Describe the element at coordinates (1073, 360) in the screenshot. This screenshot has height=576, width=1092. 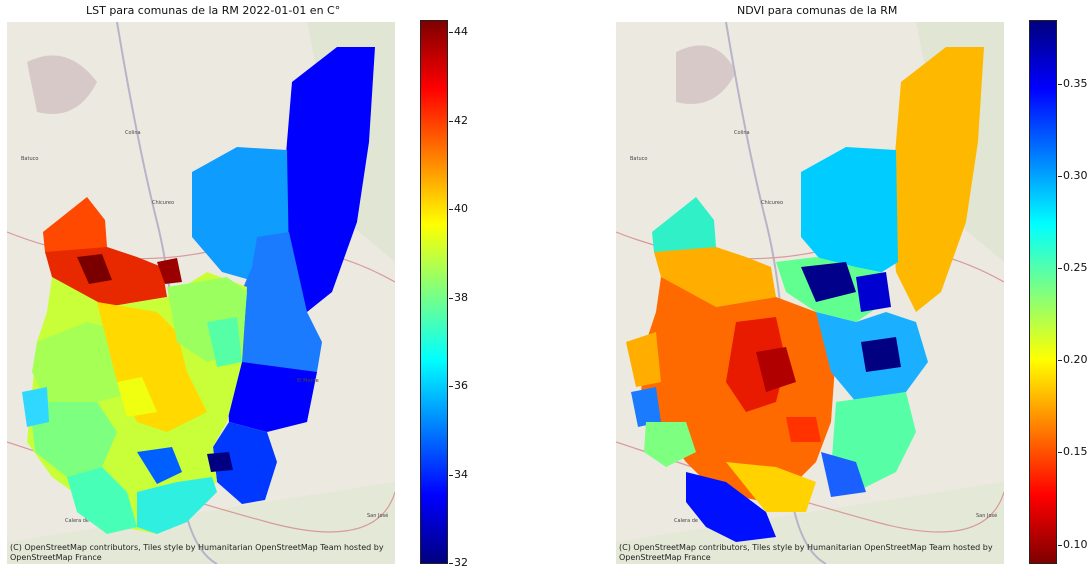
I see `ndvi-tick-label: 0.20` at that location.